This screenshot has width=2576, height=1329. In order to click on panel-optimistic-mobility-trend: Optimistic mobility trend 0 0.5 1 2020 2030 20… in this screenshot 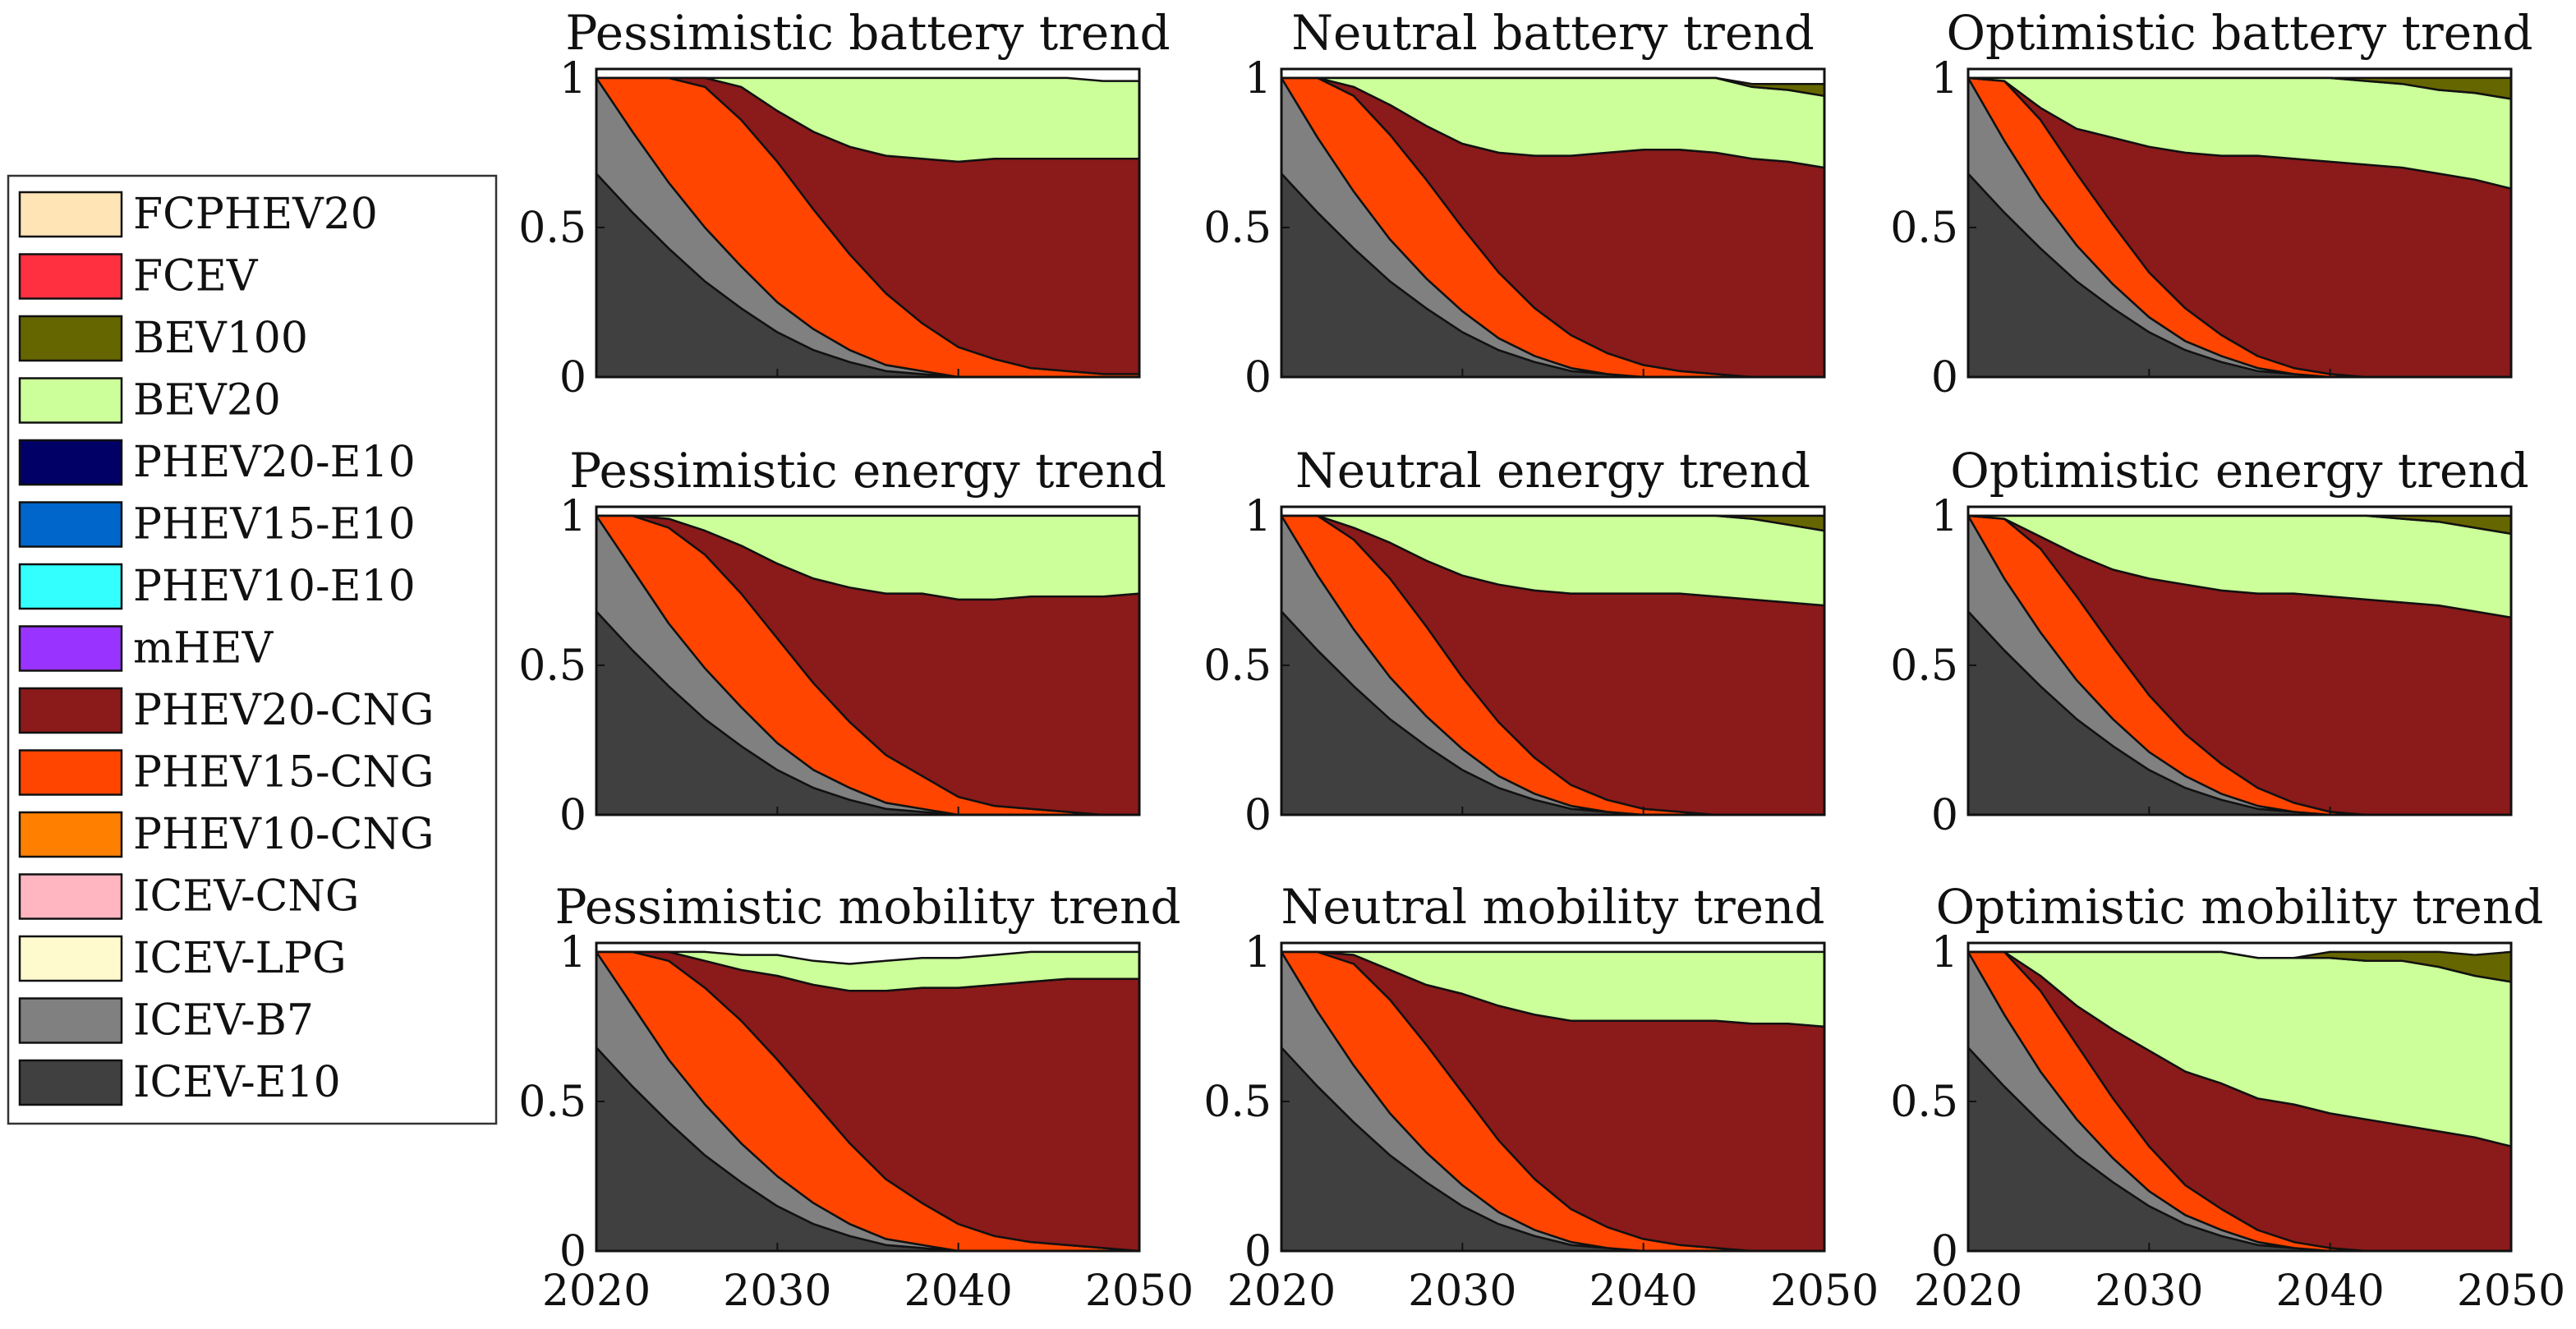, I will do `click(2227, 1097)`.